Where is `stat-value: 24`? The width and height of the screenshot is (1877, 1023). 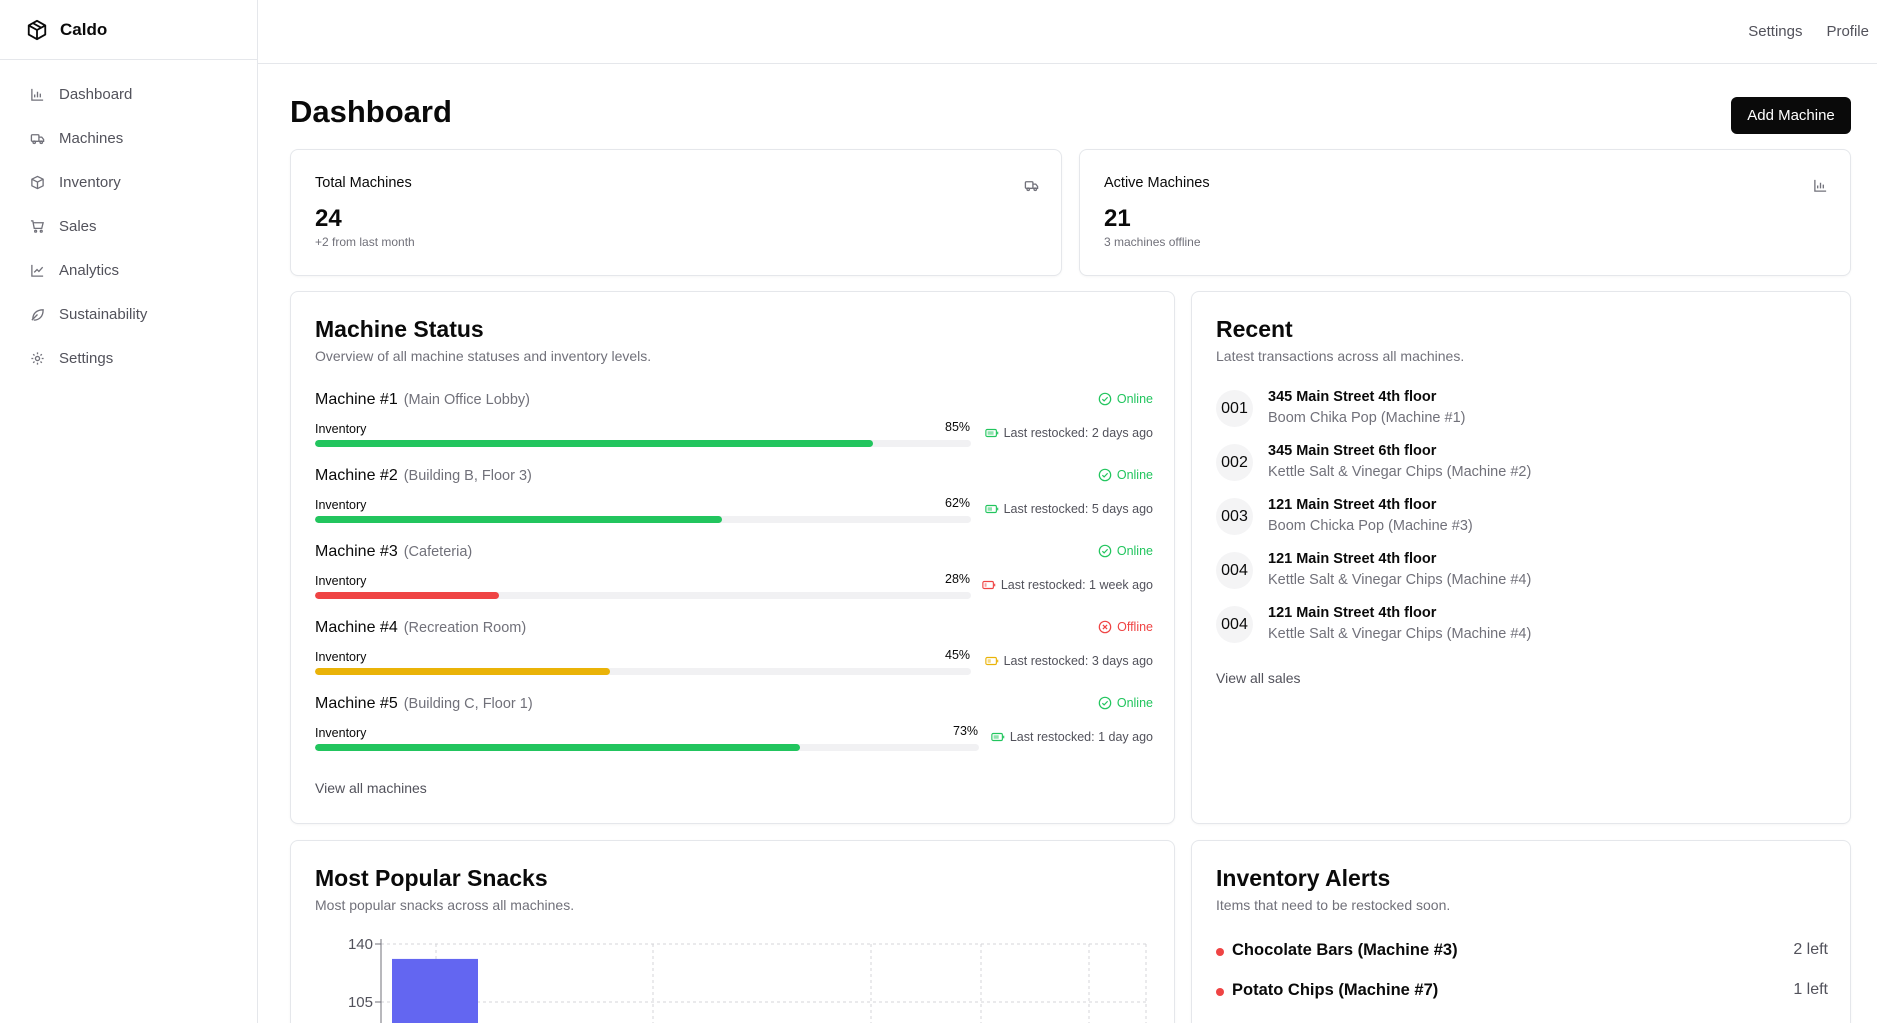
stat-value: 24 is located at coordinates (328, 218).